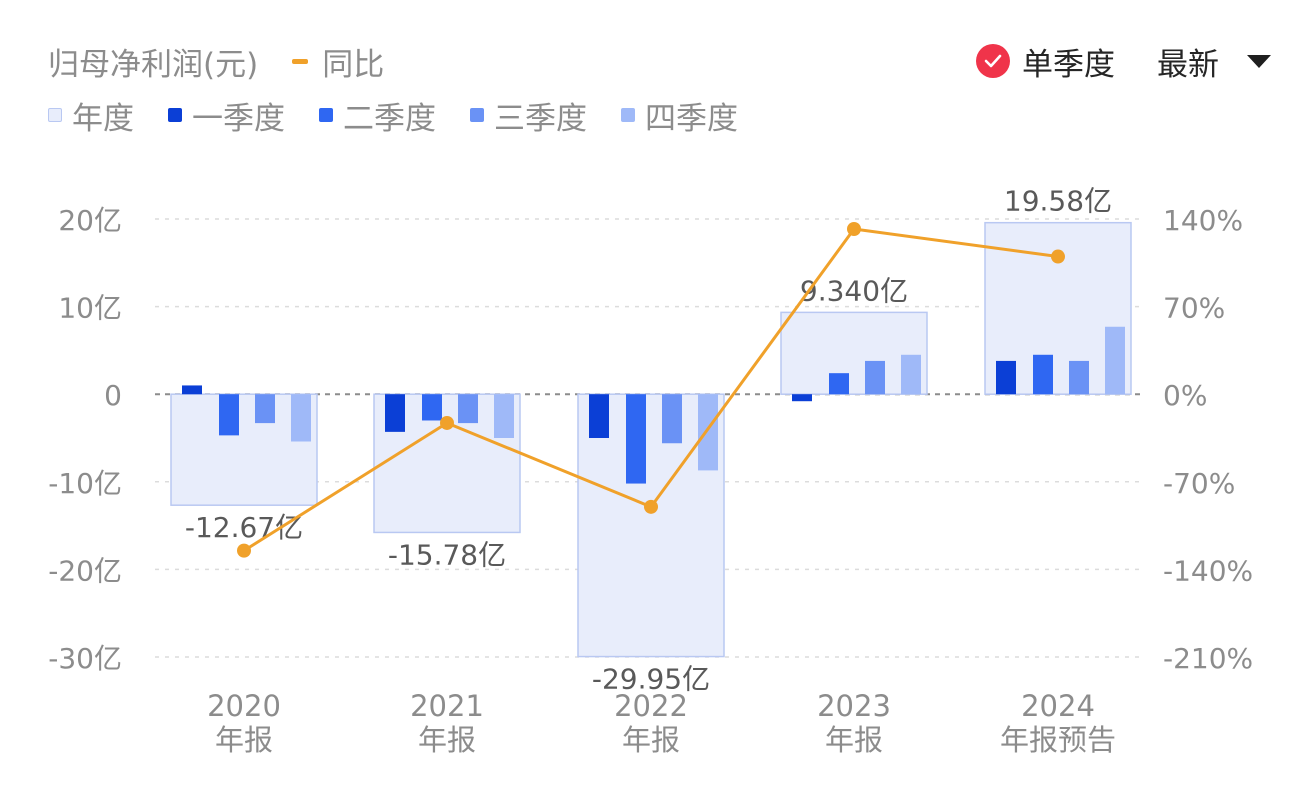 The image size is (1301, 785). I want to click on x-tick-year: 2020, so click(244, 706).